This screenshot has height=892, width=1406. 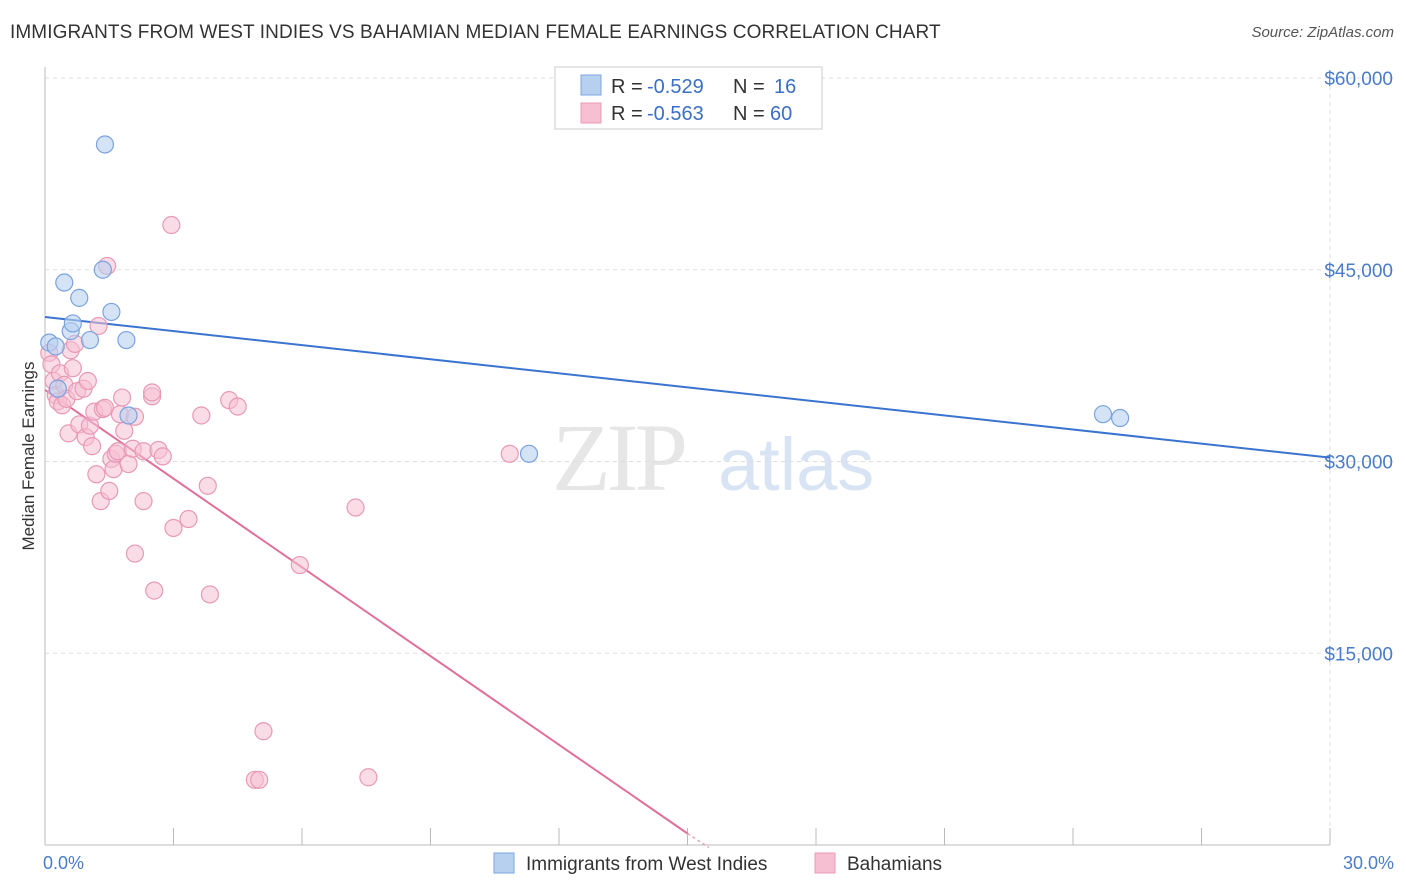 What do you see at coordinates (63, 863) in the screenshot?
I see `x-tick-label-min: 0.0%` at bounding box center [63, 863].